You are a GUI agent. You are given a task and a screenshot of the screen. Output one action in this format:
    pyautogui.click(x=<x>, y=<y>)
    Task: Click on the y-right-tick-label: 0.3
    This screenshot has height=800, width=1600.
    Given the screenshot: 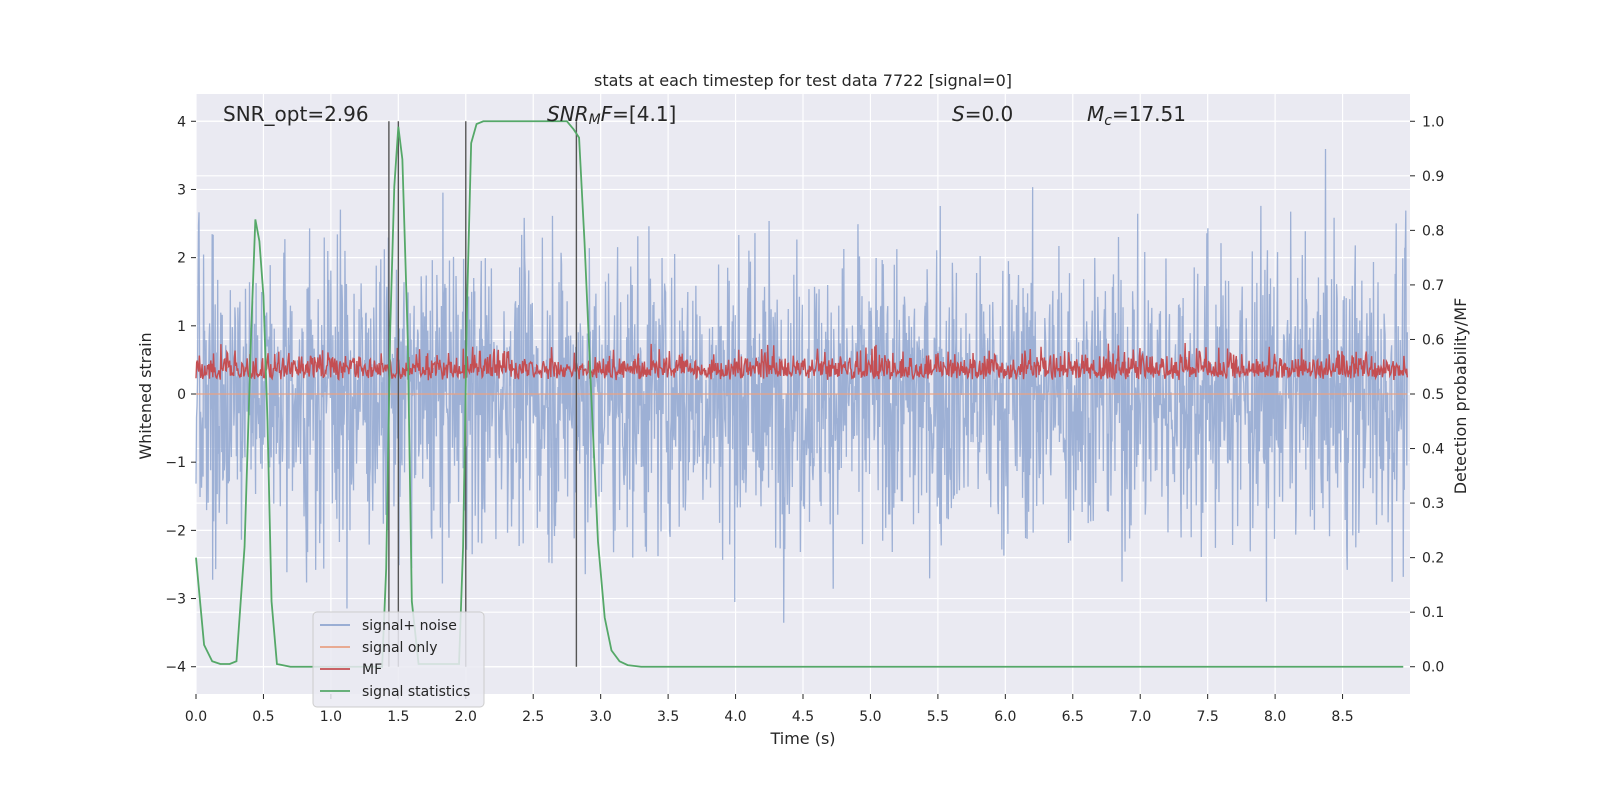 What is the action you would take?
    pyautogui.click(x=1433, y=504)
    